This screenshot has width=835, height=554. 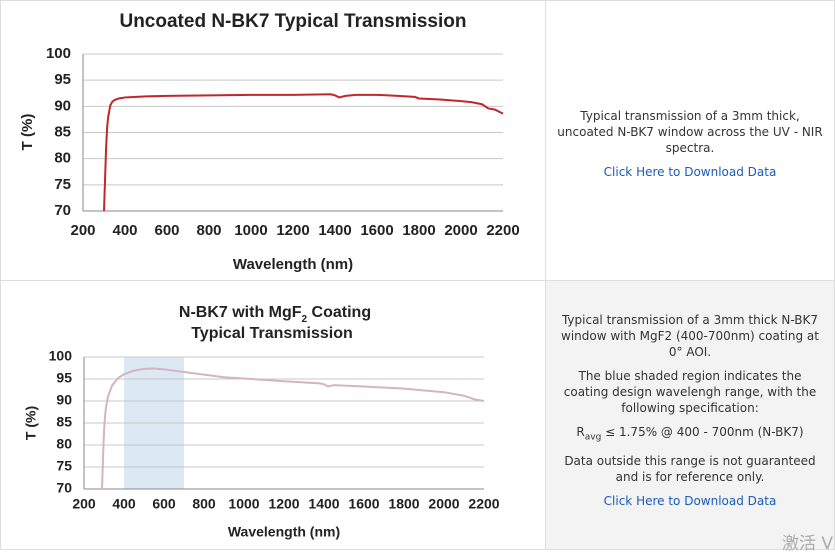 What do you see at coordinates (292, 21) in the screenshot?
I see `chart-title: Uncoated N-BK7 Typical Transmission` at bounding box center [292, 21].